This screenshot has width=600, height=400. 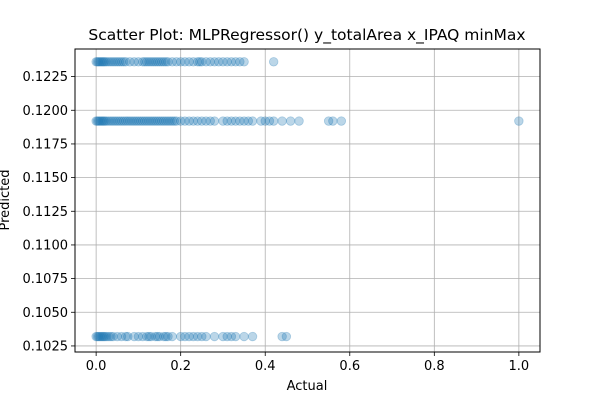 I want to click on x-tick-label: 1.0, so click(x=519, y=366).